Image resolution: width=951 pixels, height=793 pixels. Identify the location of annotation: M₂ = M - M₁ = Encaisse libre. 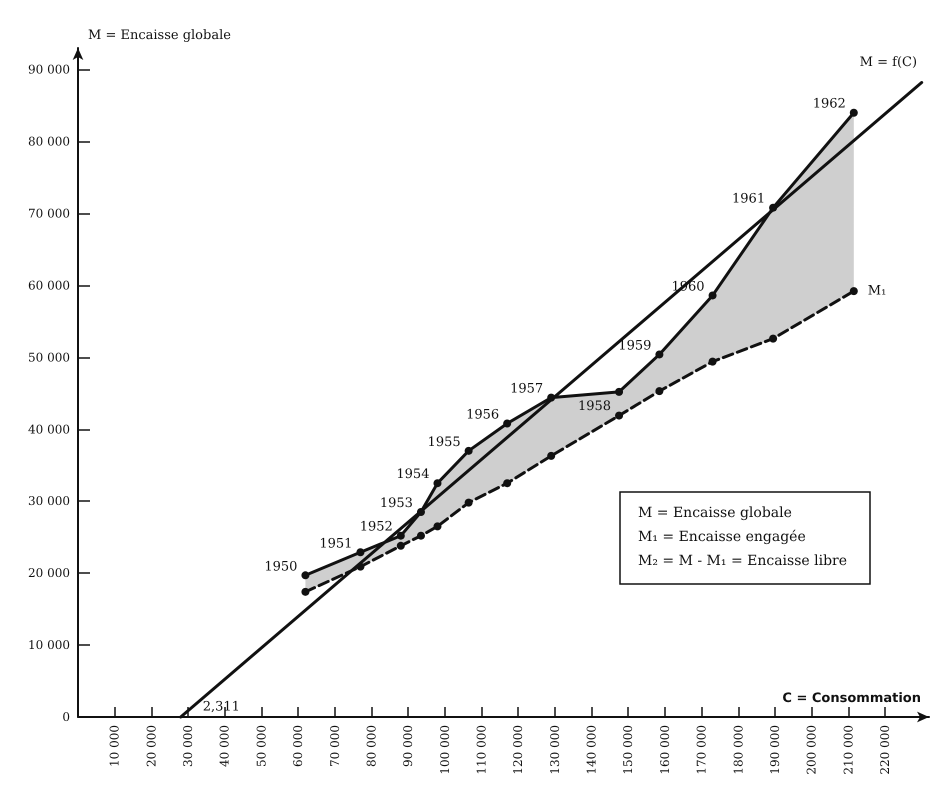
(743, 561).